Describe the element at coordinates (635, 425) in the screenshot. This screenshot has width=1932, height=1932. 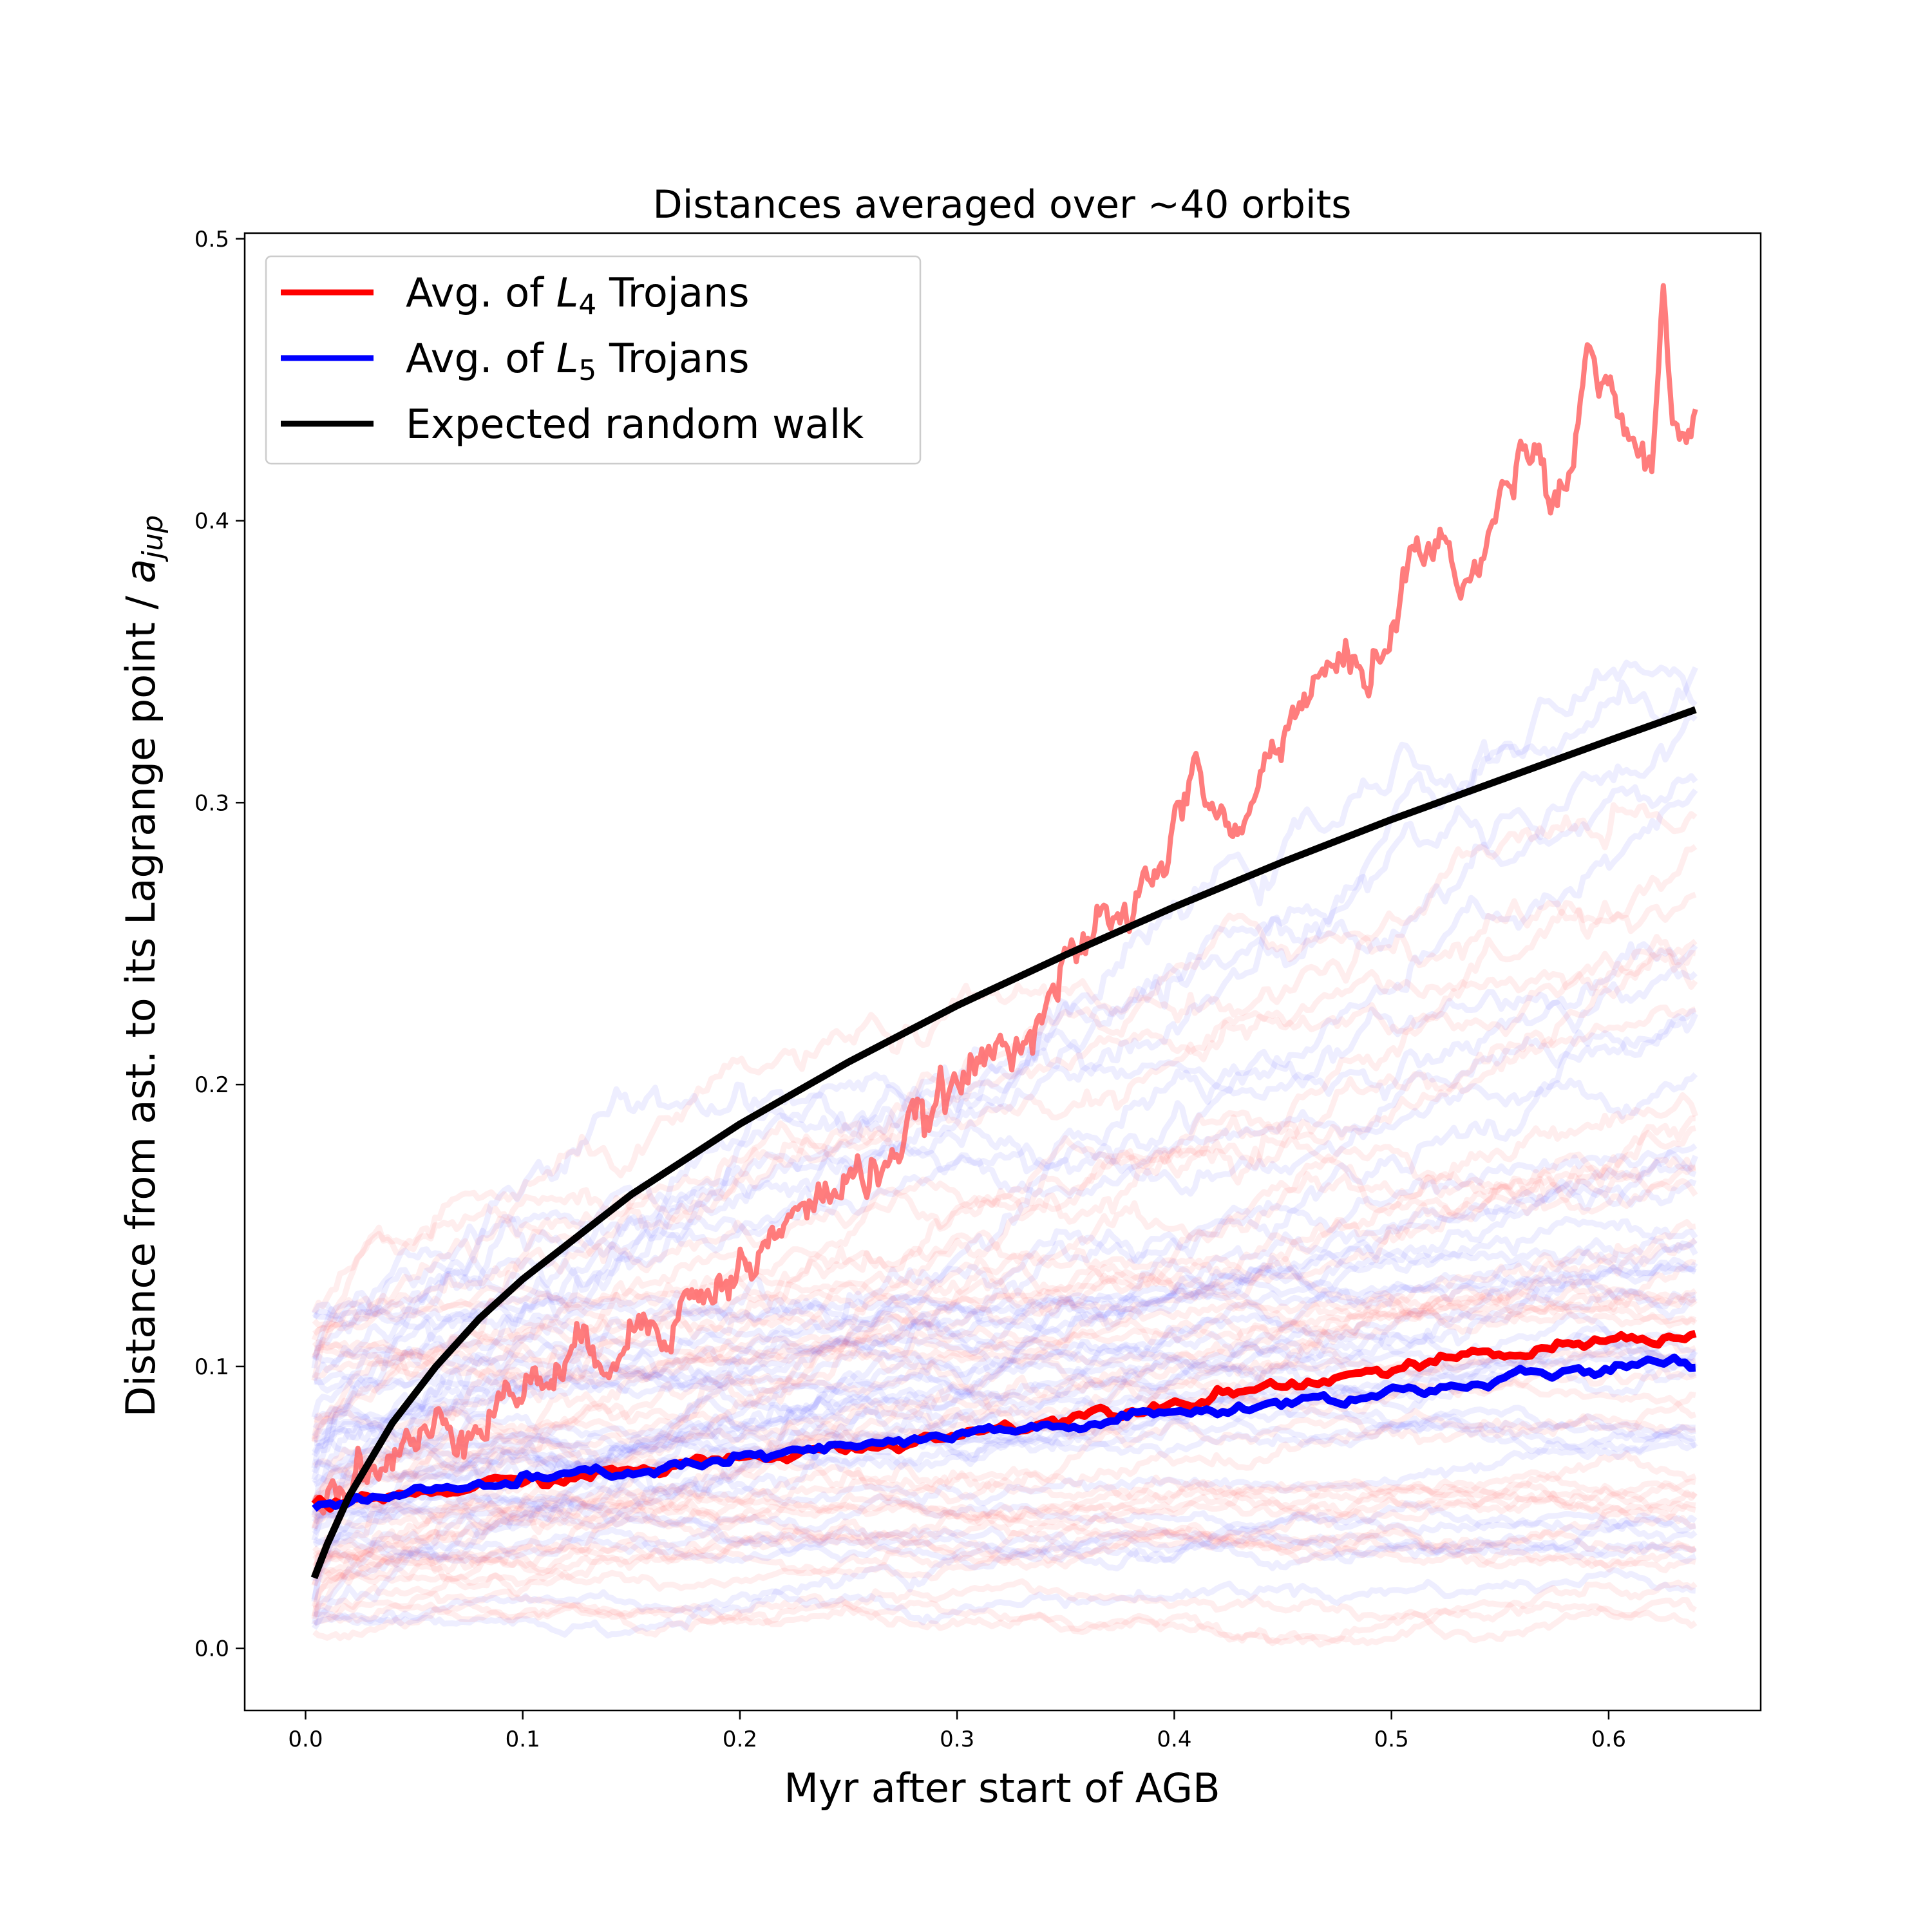
I see `legend-label-random-walk: Expected random walk` at that location.